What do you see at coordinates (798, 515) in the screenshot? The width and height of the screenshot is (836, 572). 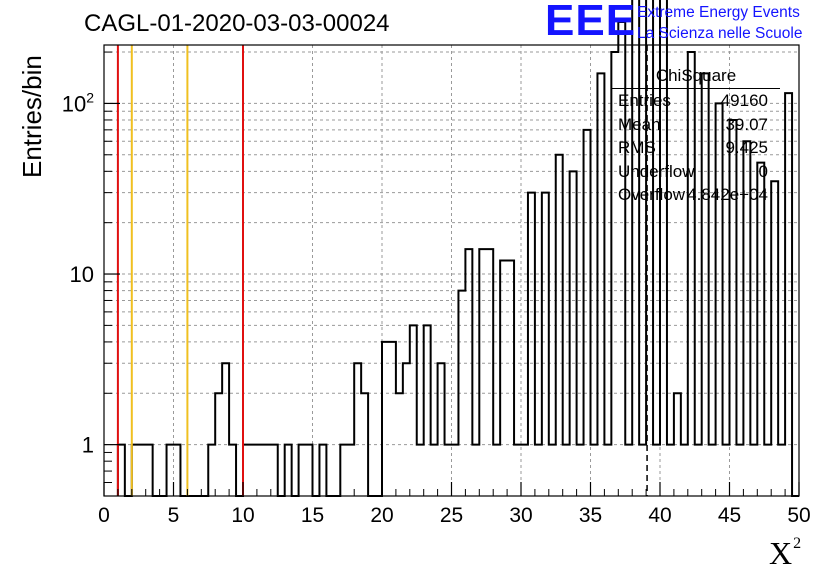 I see `x-tick-label: 50` at bounding box center [798, 515].